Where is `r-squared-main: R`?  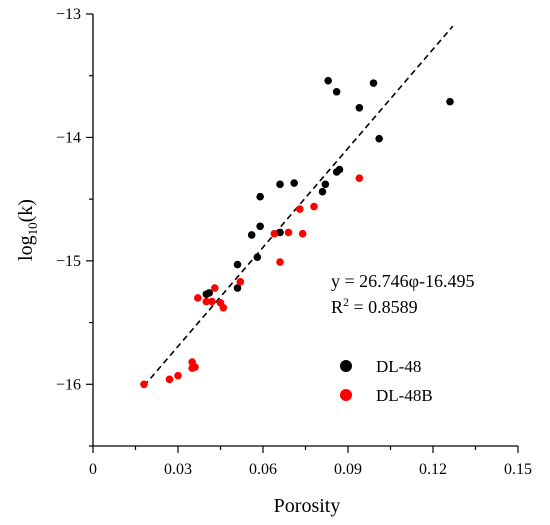
r-squared-main: R is located at coordinates (337, 307).